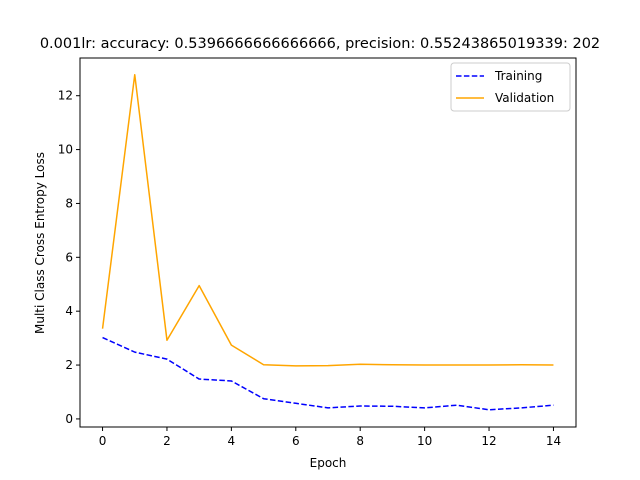 The width and height of the screenshot is (640, 480). I want to click on legend: Training Validation, so click(510, 87).